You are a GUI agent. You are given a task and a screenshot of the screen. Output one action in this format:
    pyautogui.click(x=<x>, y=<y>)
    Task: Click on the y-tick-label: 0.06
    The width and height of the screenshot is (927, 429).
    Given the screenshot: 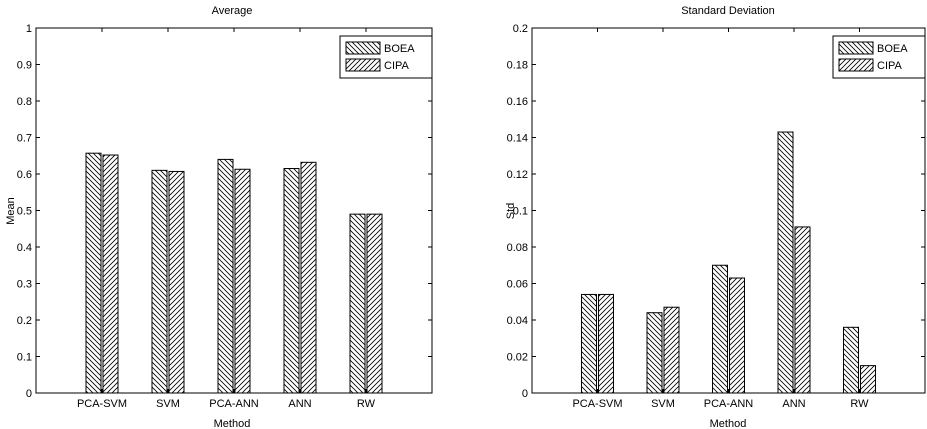 What is the action you would take?
    pyautogui.click(x=517, y=285)
    